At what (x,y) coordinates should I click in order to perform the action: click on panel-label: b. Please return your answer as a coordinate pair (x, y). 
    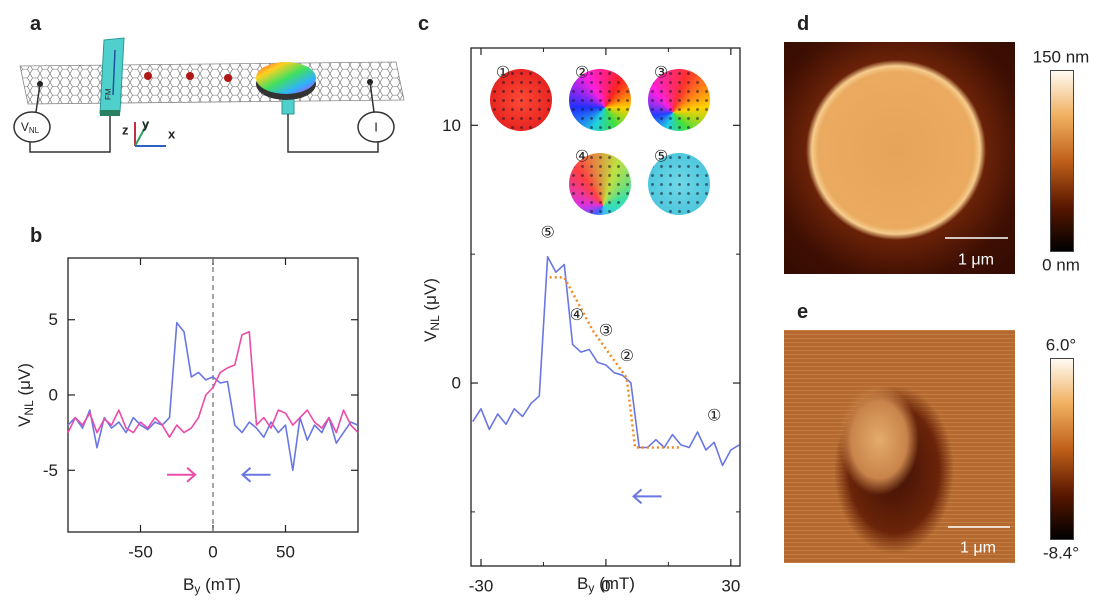
    Looking at the image, I should click on (36, 236).